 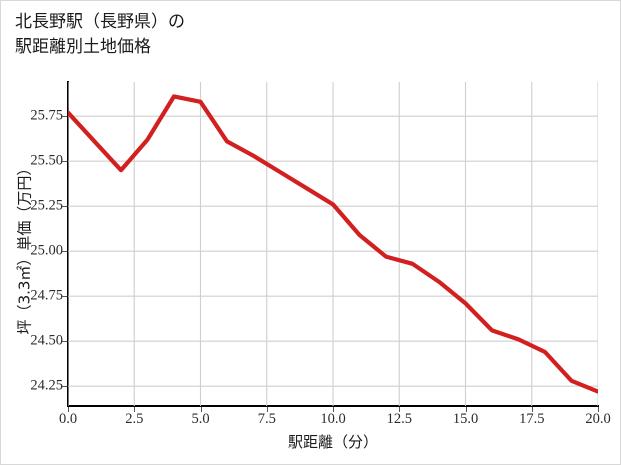 I want to click on y-axis-title: 坪（3.3㎡）単価（万円）, so click(x=24, y=247).